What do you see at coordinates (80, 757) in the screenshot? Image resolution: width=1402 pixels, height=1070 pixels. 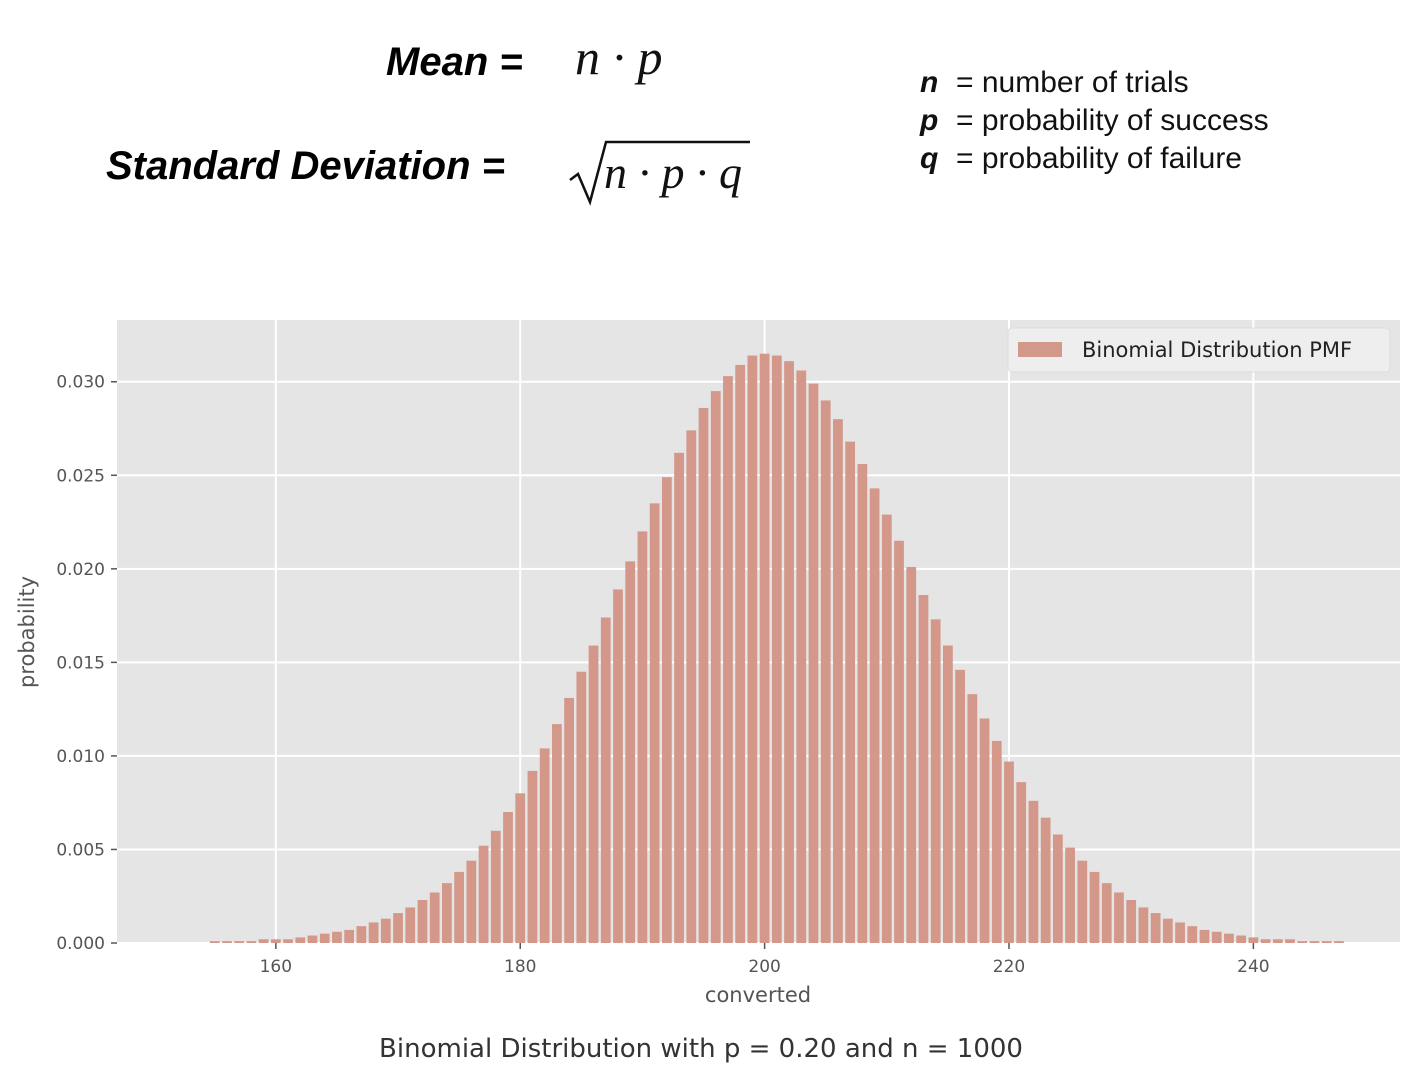 I see `y-tick-label: 0.010` at bounding box center [80, 757].